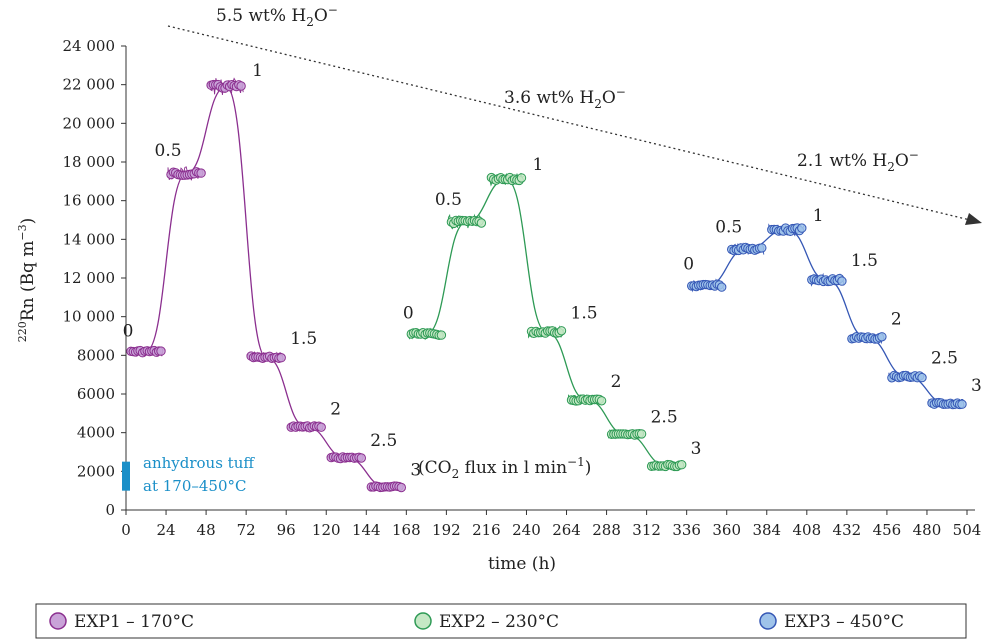 This screenshot has height=641, width=990. What do you see at coordinates (566, 530) in the screenshot?
I see `x-tick-label: 264` at bounding box center [566, 530].